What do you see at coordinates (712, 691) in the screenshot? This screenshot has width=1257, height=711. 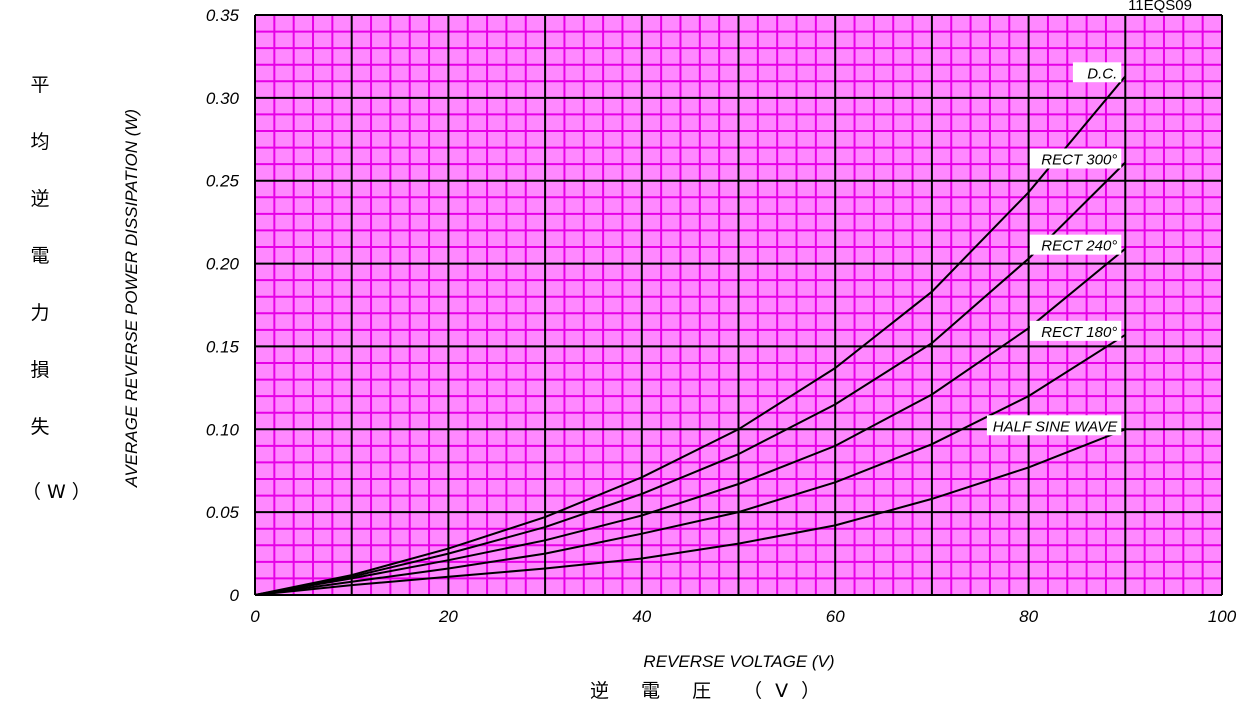 I see `x-axis-label-japanese: 逆 電 圧 （V）` at bounding box center [712, 691].